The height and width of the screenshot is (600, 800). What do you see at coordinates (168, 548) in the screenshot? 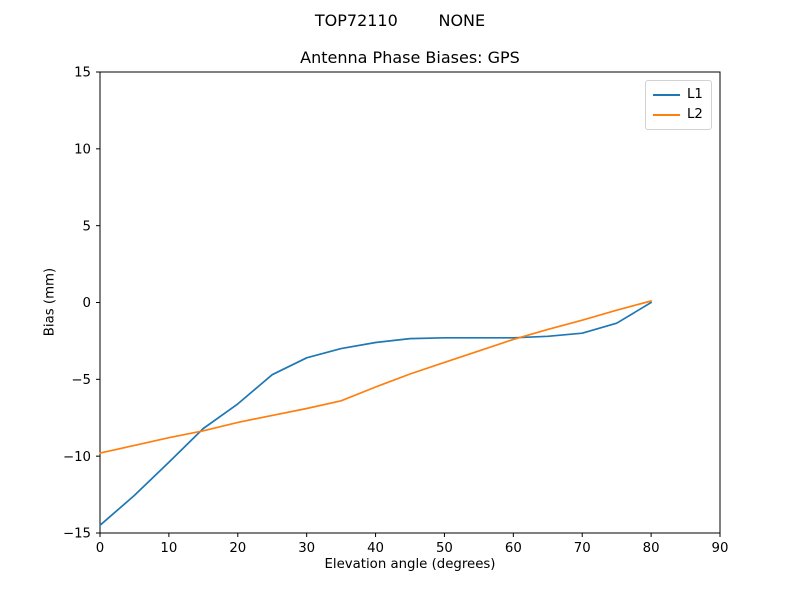
I see `x-tick-label: 10` at bounding box center [168, 548].